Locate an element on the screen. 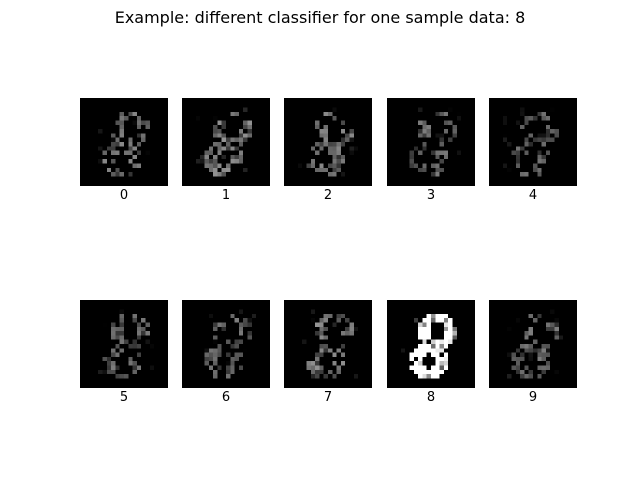  classifier-label-2: 2 is located at coordinates (328, 195).